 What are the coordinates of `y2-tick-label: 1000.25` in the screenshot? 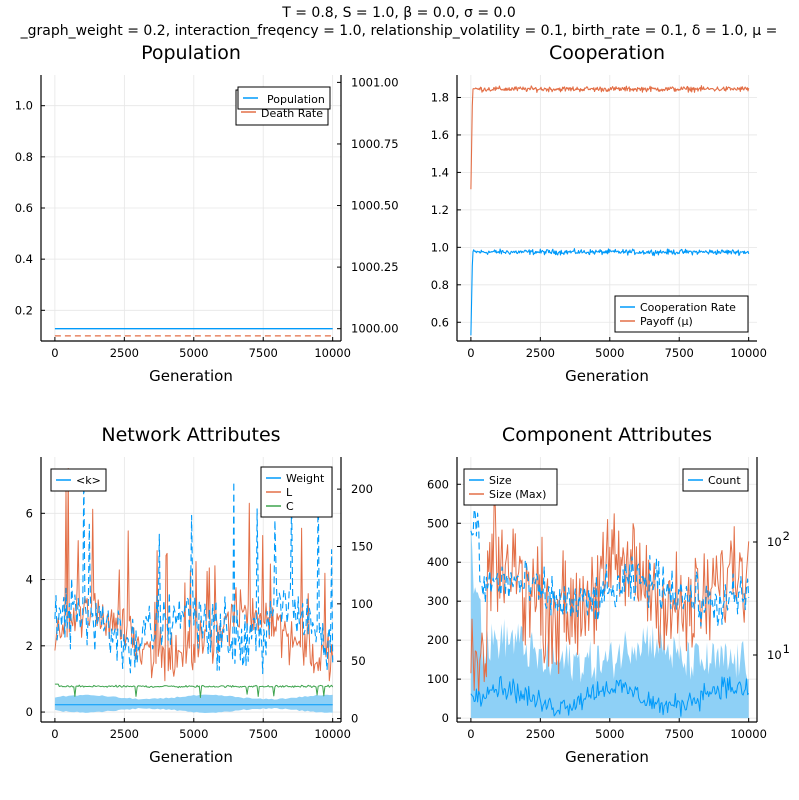 It's located at (375, 267).